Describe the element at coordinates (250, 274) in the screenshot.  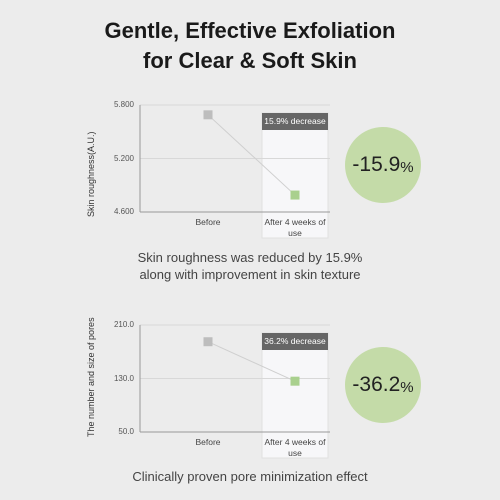
I see `caption: along with improvement in skin texture` at that location.